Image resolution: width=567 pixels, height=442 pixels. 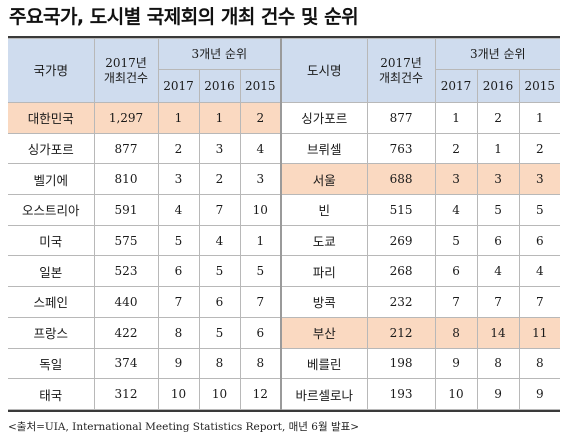 What do you see at coordinates (498, 332) in the screenshot?
I see `city-rank-2016: 14` at bounding box center [498, 332].